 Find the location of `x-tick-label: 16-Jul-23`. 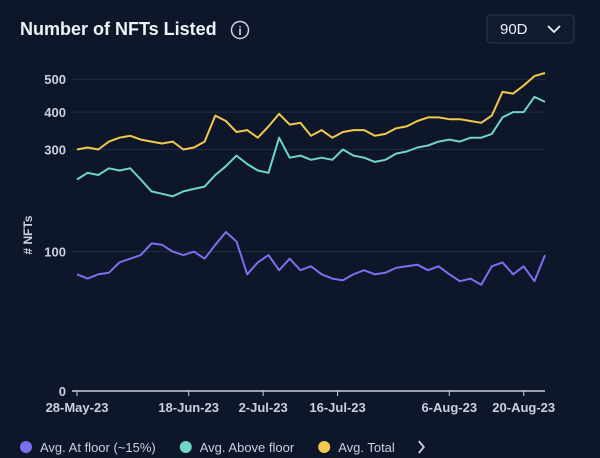

x-tick-label: 16-Jul-23 is located at coordinates (337, 407).